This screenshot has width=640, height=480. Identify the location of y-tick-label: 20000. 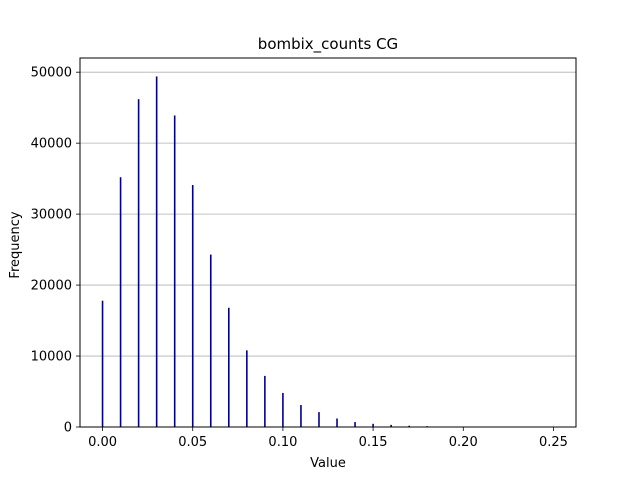
(51, 286).